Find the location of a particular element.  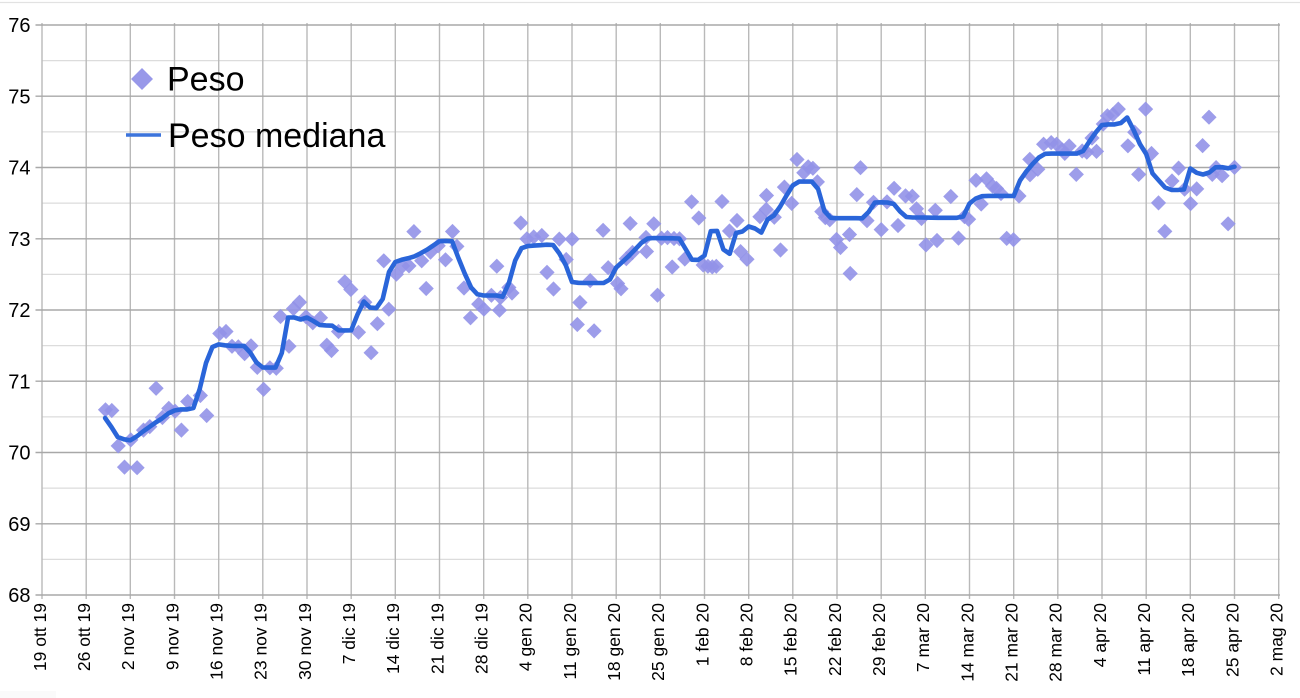

svg-text: 69 is located at coordinates (19, 525).